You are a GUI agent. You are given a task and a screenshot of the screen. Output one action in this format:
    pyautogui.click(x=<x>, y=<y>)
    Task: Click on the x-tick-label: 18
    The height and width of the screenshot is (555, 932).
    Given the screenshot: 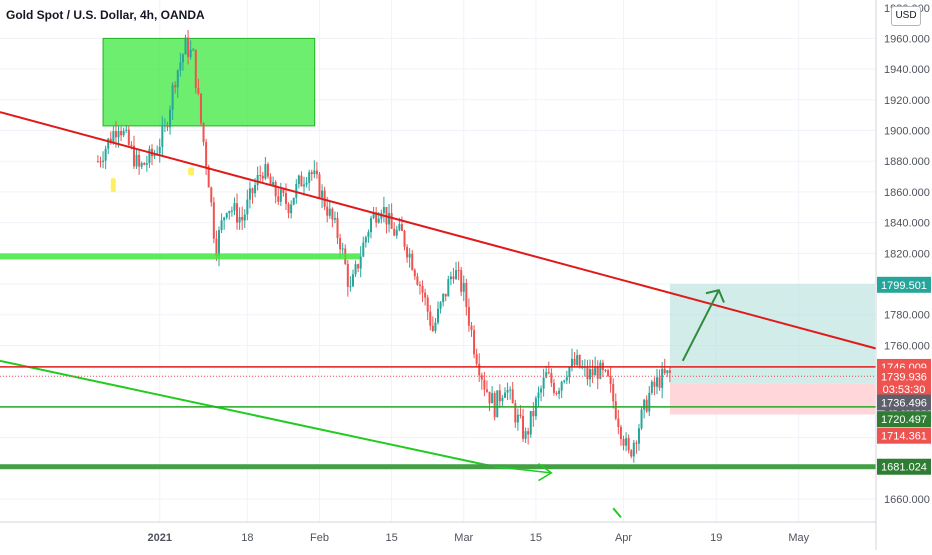 What is the action you would take?
    pyautogui.click(x=247, y=538)
    